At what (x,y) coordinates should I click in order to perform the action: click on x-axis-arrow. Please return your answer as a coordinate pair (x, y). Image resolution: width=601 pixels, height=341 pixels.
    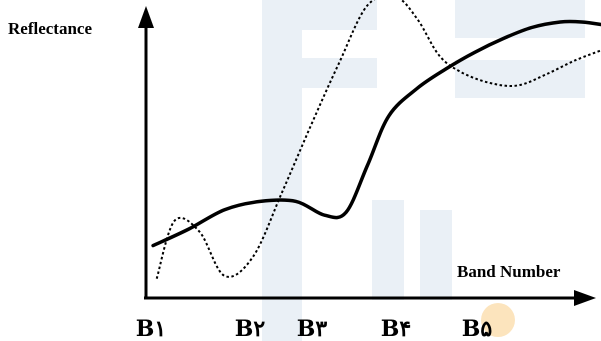
    Looking at the image, I should click on (585, 298).